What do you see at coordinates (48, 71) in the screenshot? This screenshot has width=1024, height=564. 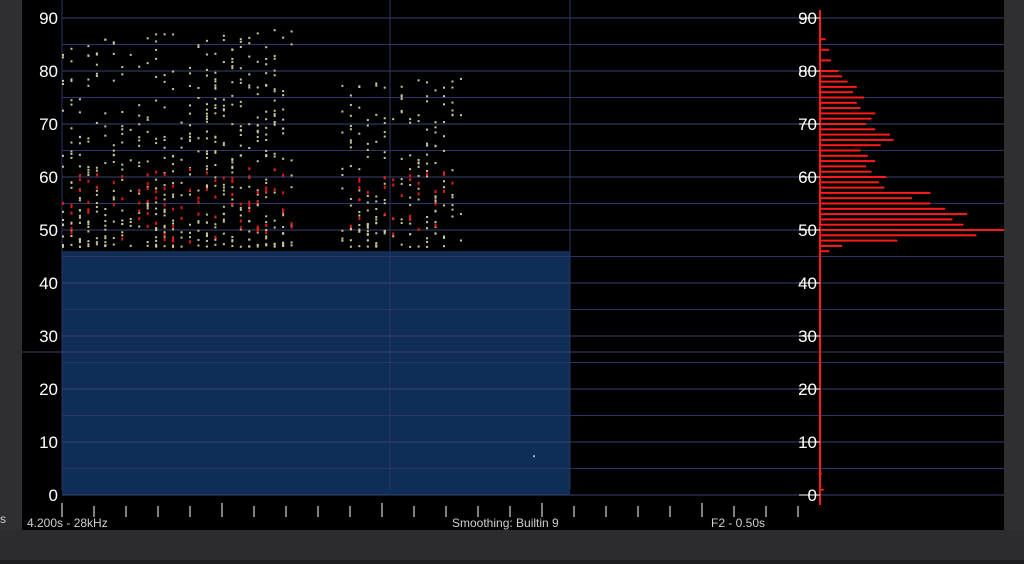 I see `y-tick-label-left: 80` at bounding box center [48, 71].